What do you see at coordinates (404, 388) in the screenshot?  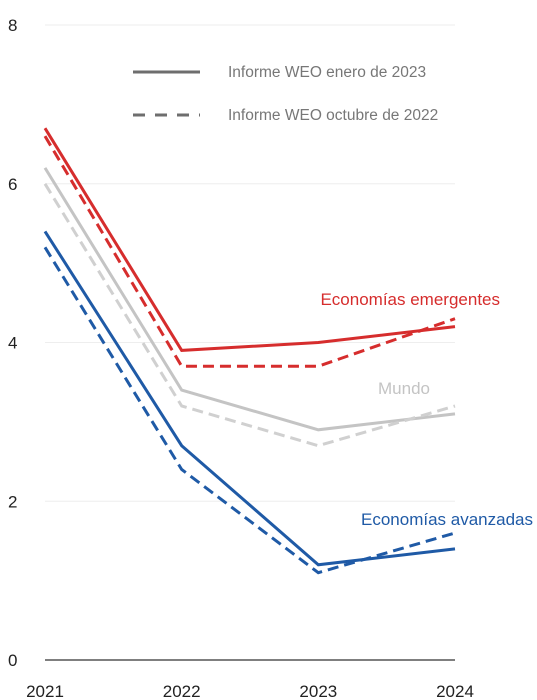 I see `series-label: Mundo` at bounding box center [404, 388].